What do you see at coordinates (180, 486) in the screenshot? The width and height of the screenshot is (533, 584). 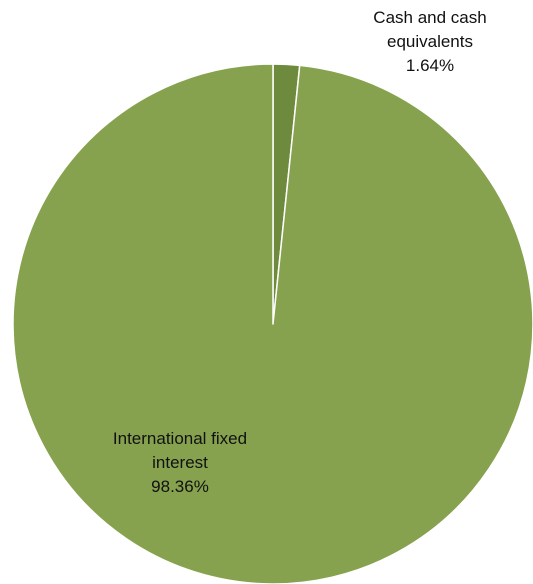 I see `slice-label-international-value: 98.36%` at bounding box center [180, 486].